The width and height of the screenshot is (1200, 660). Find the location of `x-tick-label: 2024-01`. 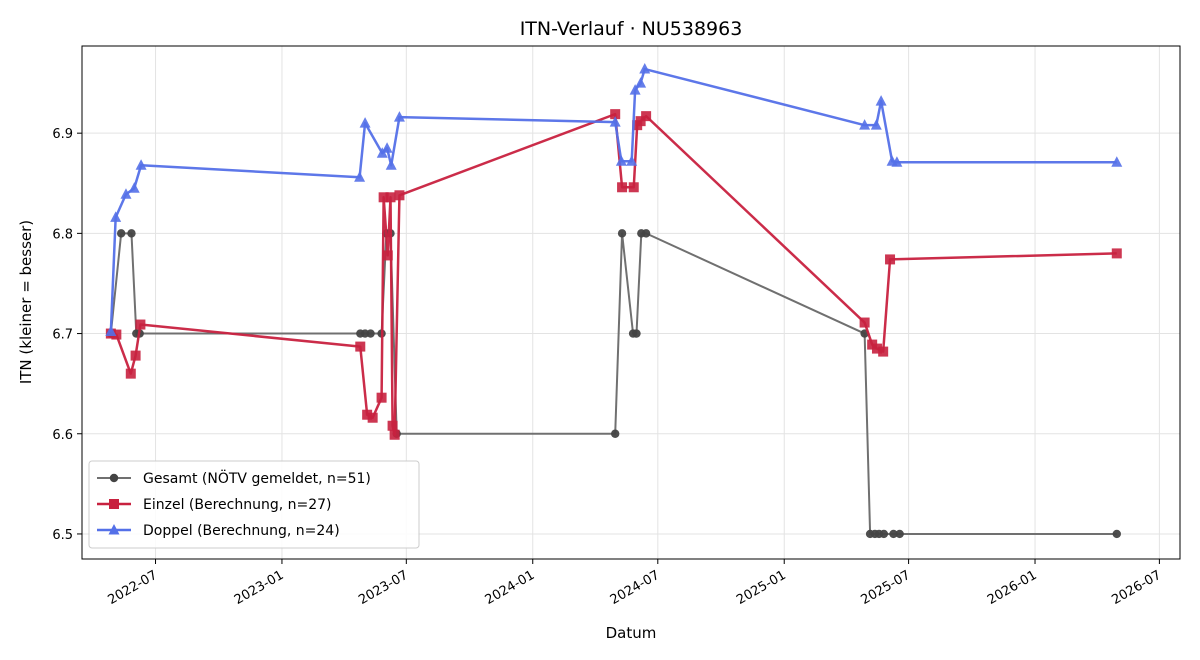

x-tick-label: 2024-01 is located at coordinates (510, 588).